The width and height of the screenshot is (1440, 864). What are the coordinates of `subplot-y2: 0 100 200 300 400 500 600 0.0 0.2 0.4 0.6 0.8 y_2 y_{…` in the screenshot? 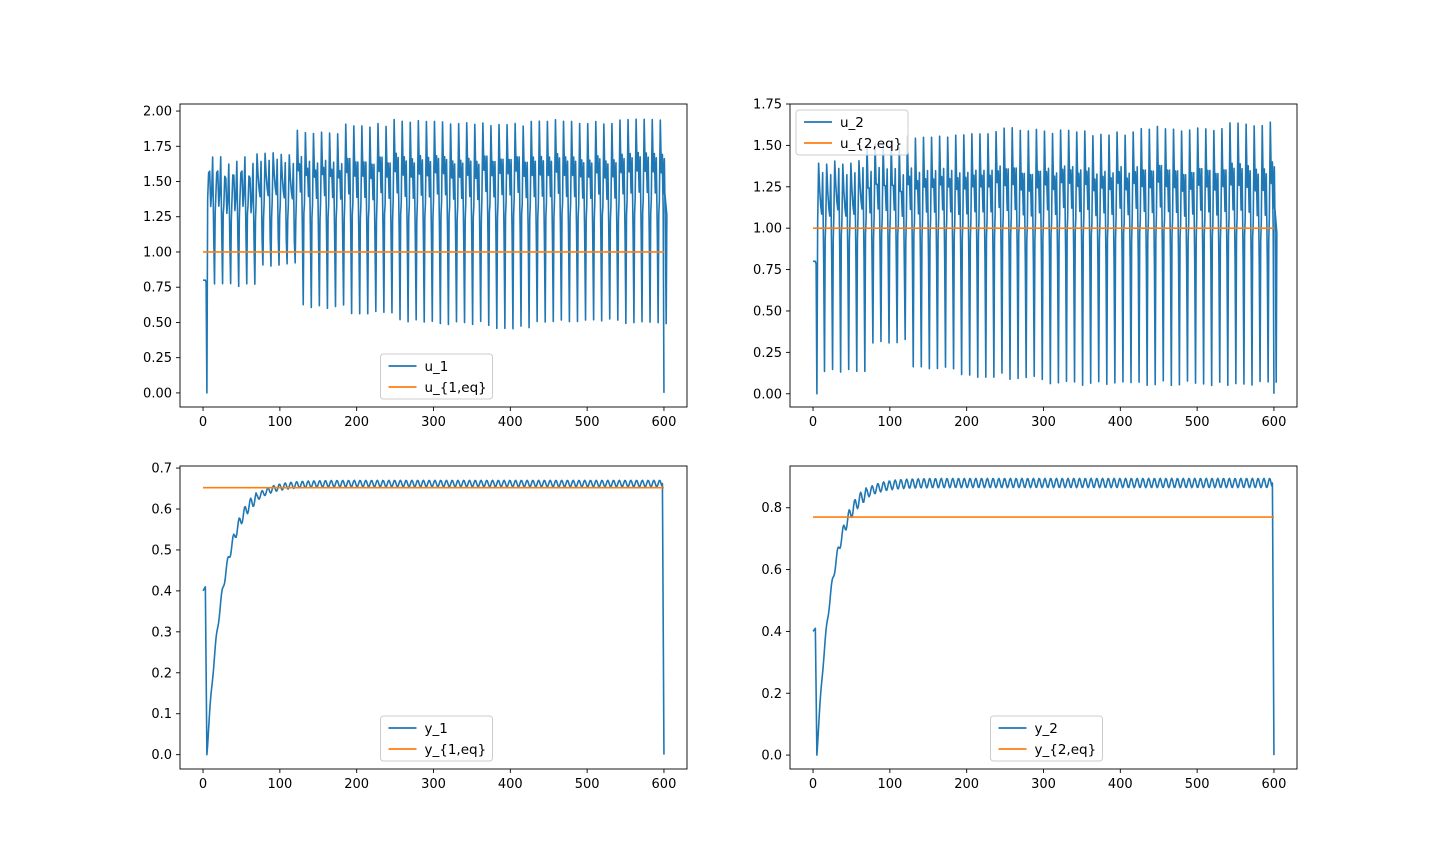 It's located at (1029, 628).